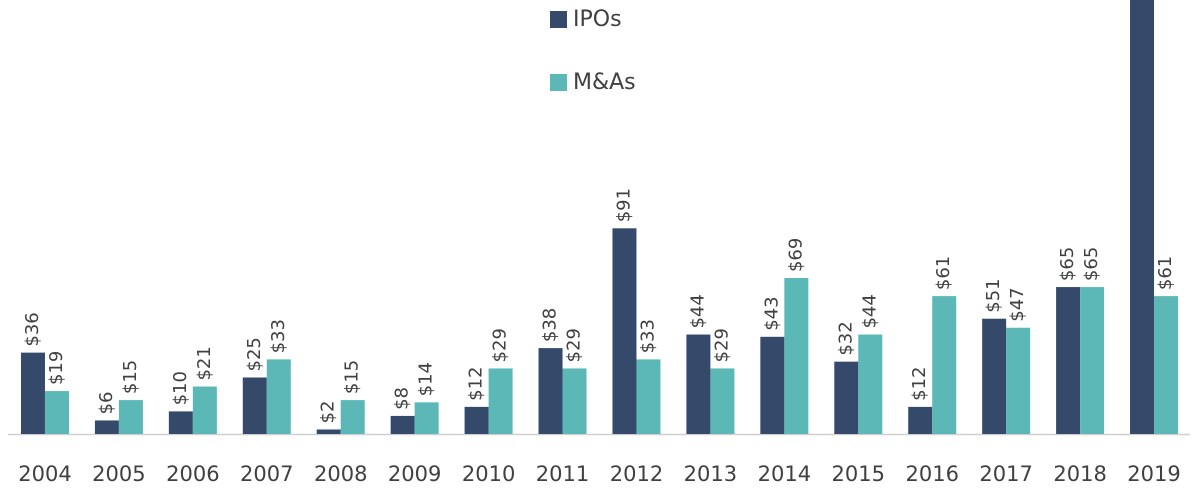  Describe the element at coordinates (266, 474) in the screenshot. I see `x-tick-label: 2007` at that location.